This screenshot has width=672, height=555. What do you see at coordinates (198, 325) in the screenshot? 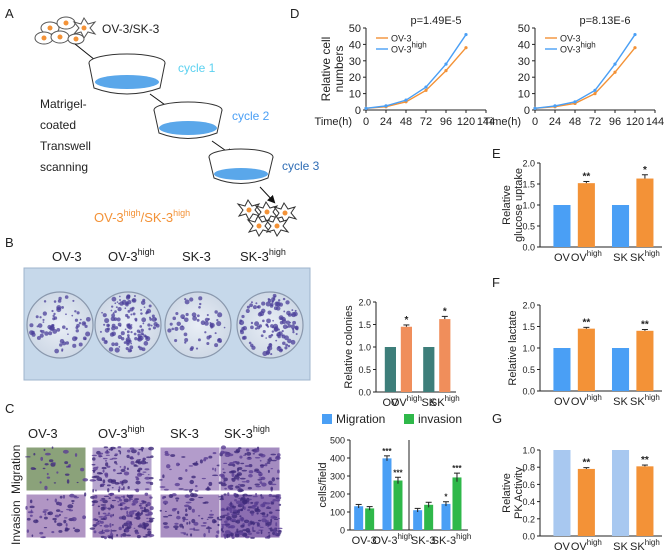
I see `plate-dish` at bounding box center [198, 325].